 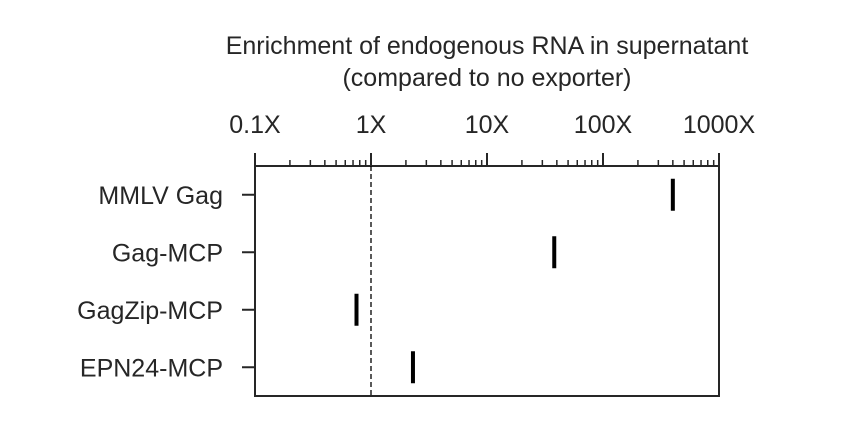 What do you see at coordinates (603, 125) in the screenshot?
I see `x-tick-label: 100X` at bounding box center [603, 125].